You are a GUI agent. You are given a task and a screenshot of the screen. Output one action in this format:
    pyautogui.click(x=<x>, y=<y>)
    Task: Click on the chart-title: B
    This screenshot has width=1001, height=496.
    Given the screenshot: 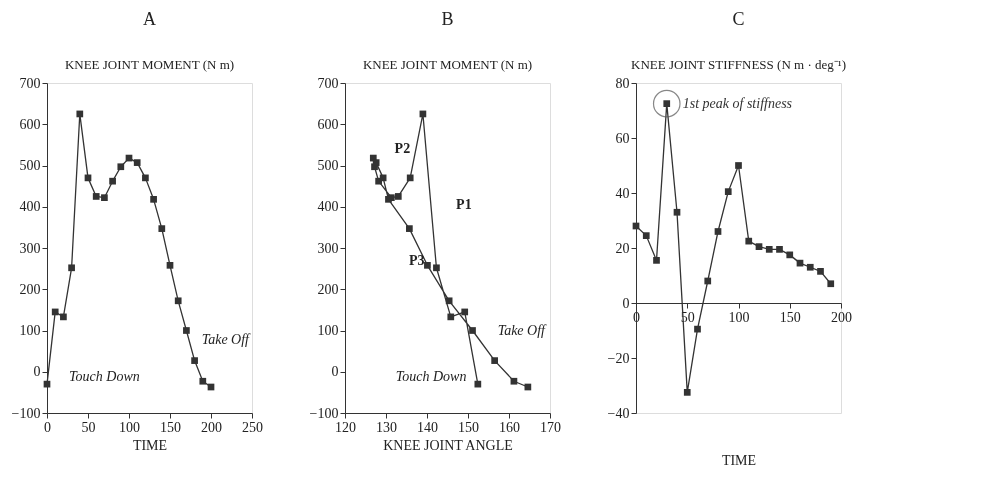 What is the action you would take?
    pyautogui.click(x=447, y=19)
    